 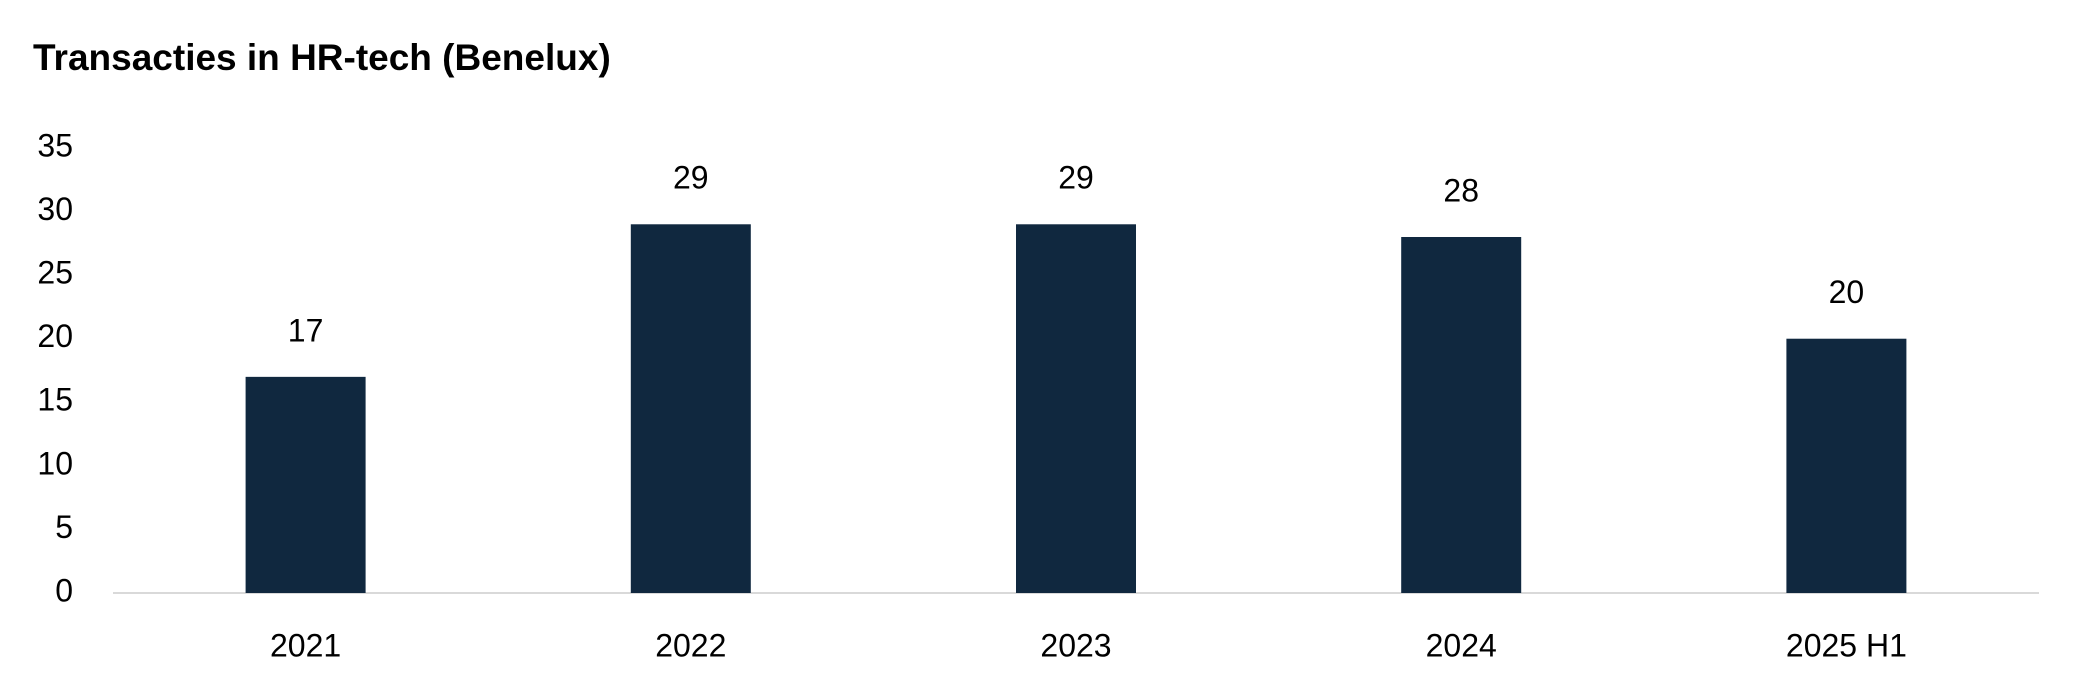 I want to click on x-tick-label: 2024, so click(x=1461, y=645).